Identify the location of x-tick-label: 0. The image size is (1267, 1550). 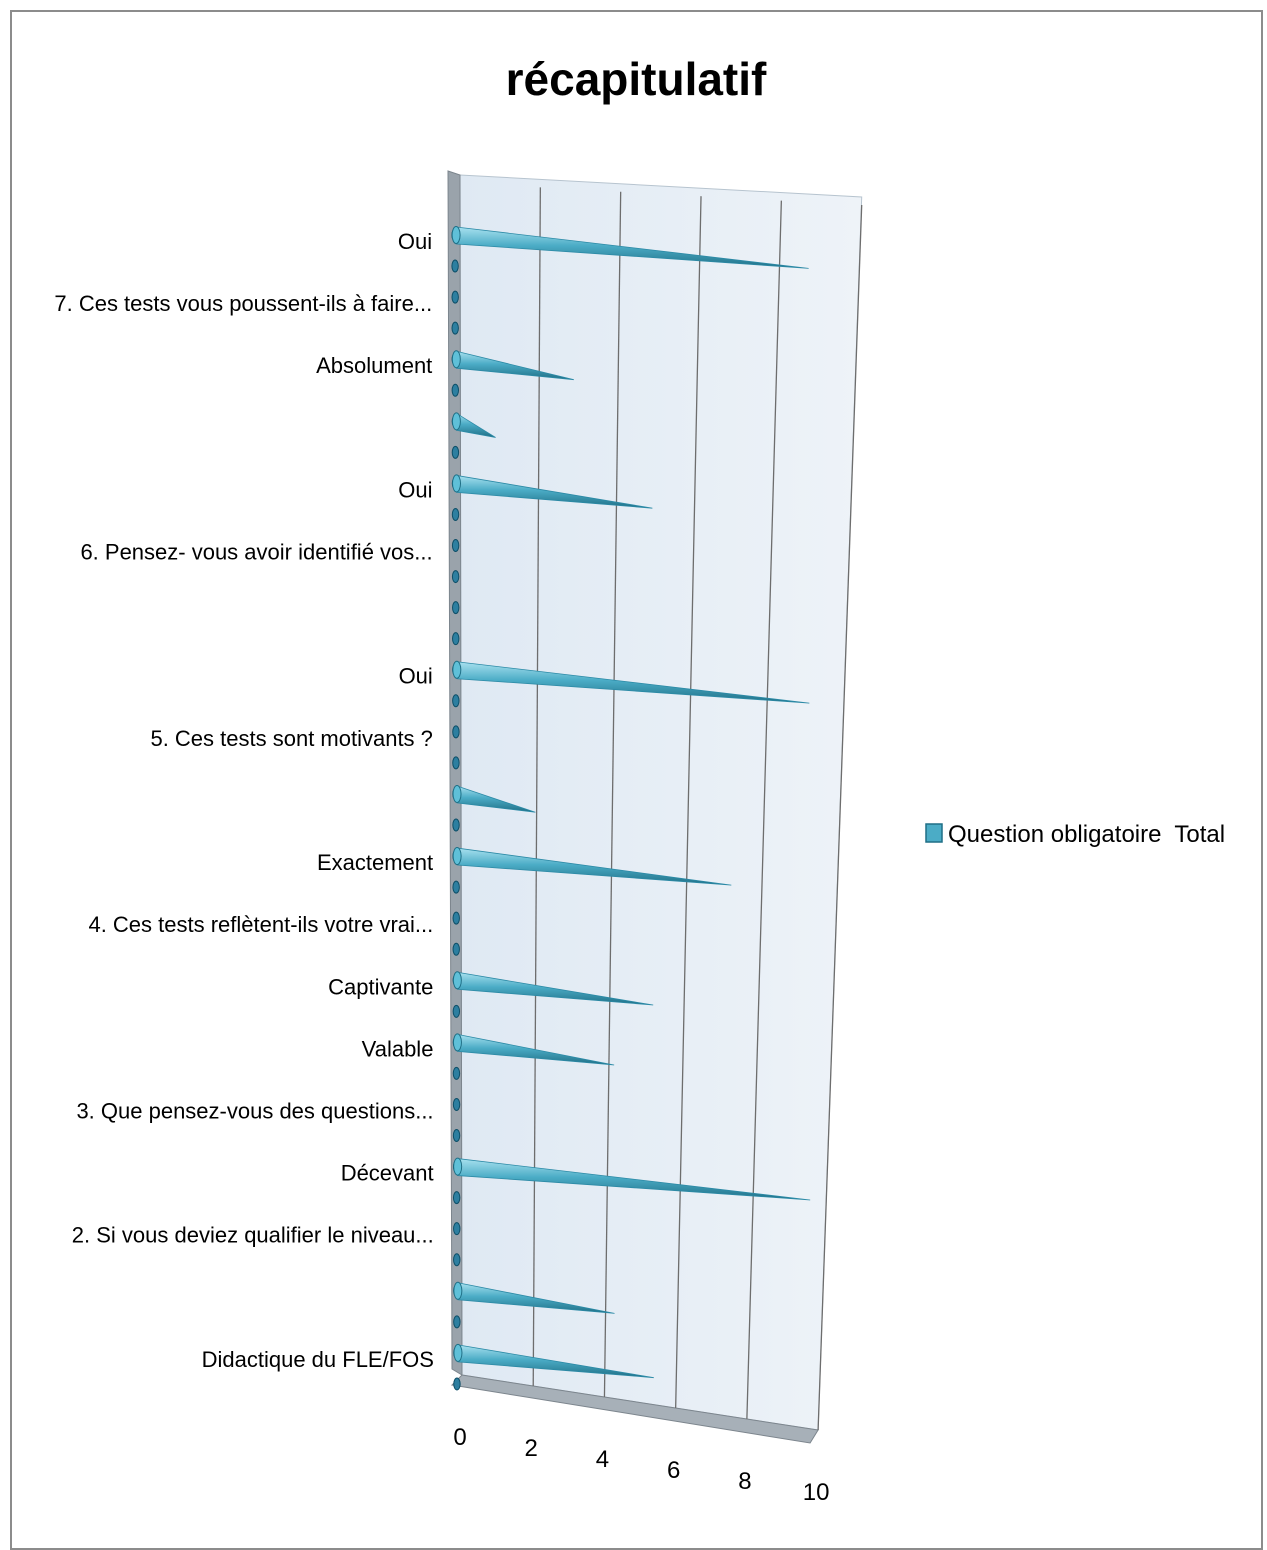
(459, 1437).